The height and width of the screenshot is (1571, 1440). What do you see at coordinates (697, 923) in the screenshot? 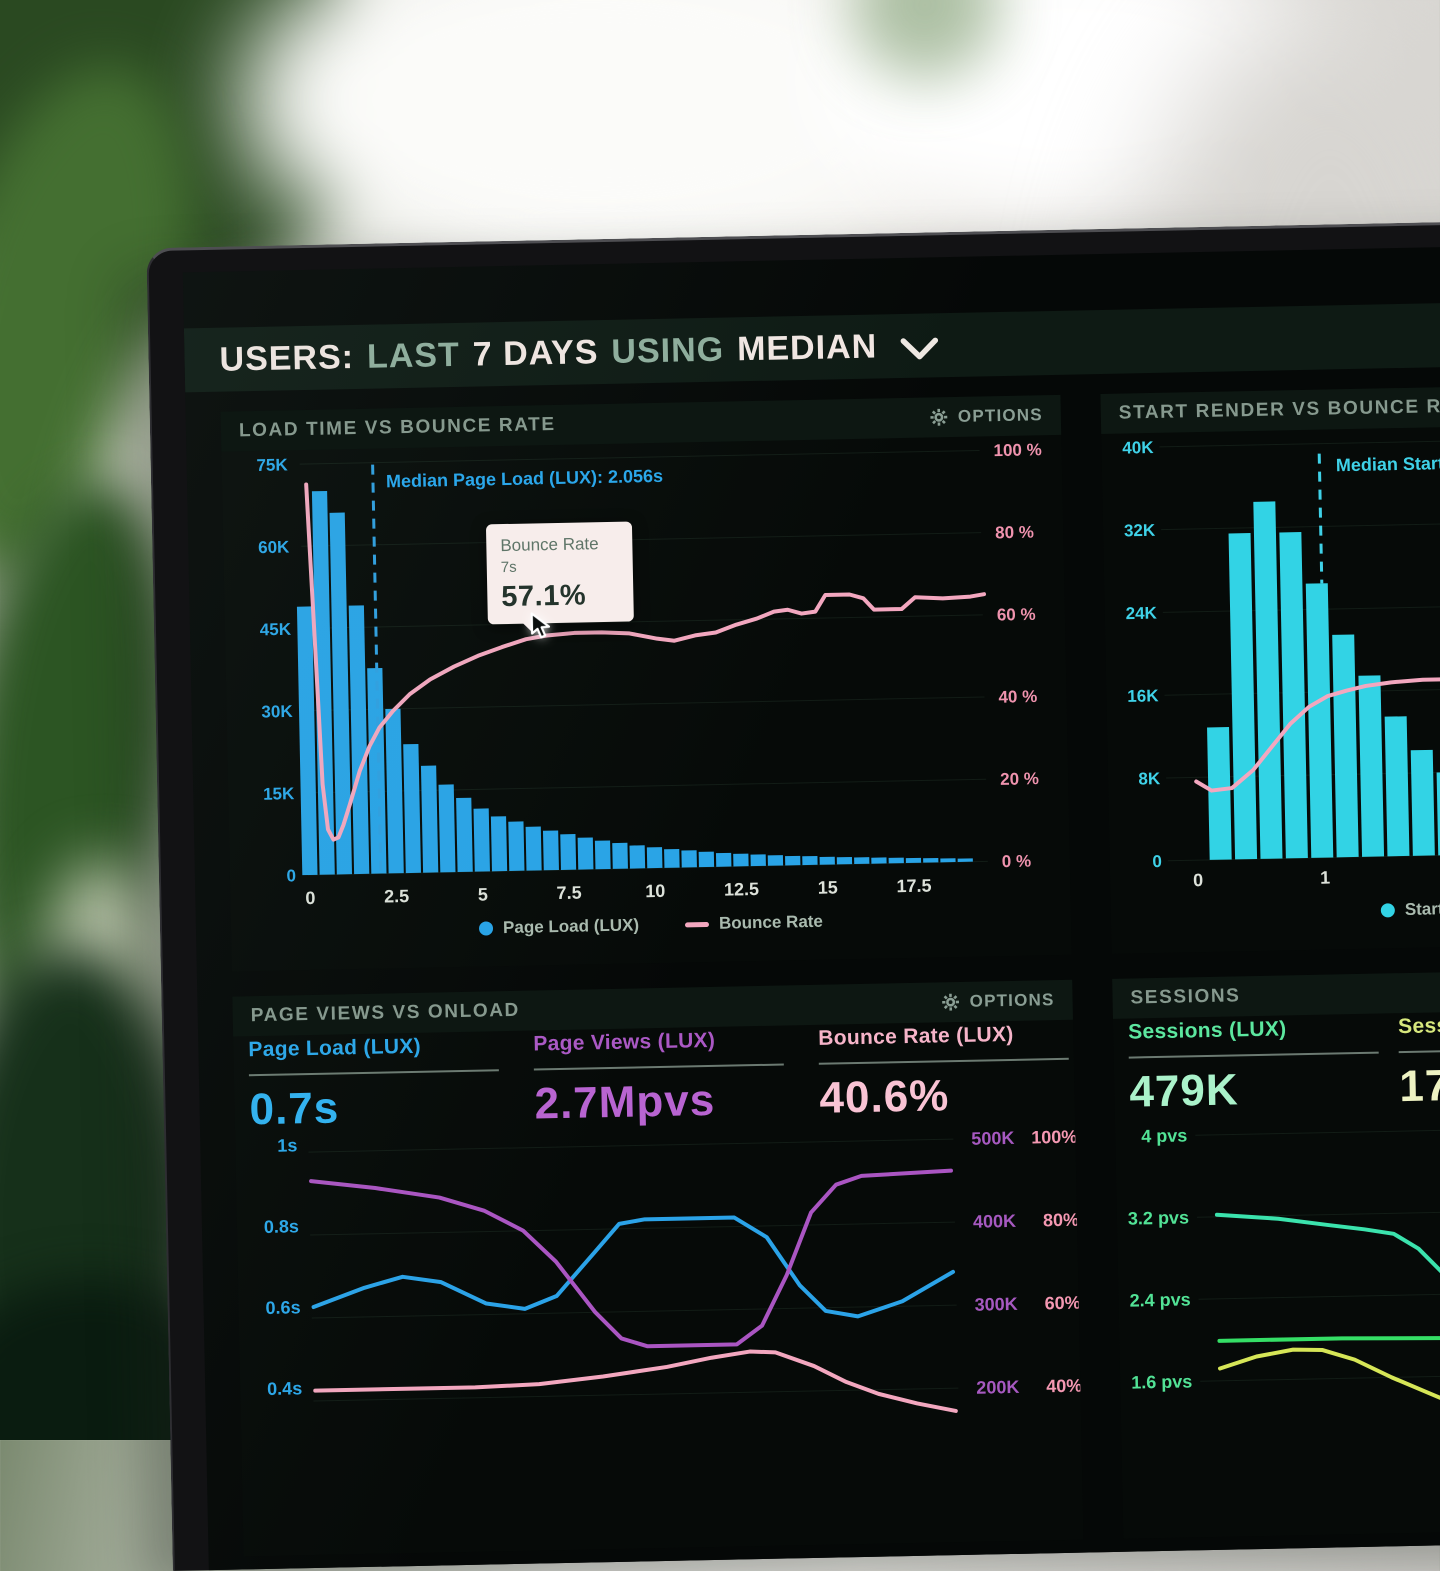
I see `bounce-rate-line-icon` at bounding box center [697, 923].